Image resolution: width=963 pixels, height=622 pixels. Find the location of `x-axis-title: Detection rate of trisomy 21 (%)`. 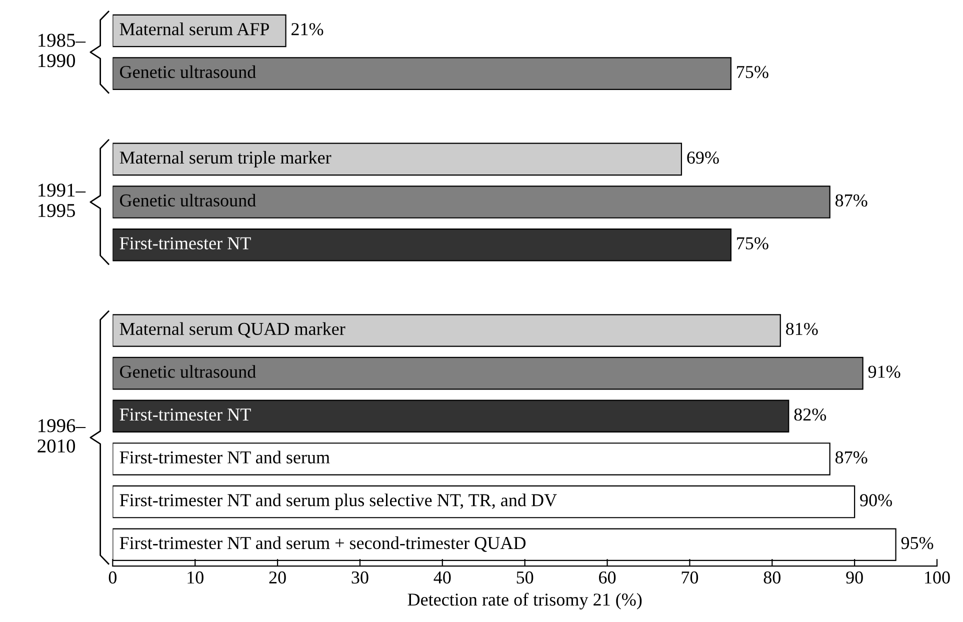

x-axis-title: Detection rate of trisomy 21 (%) is located at coordinates (525, 601).